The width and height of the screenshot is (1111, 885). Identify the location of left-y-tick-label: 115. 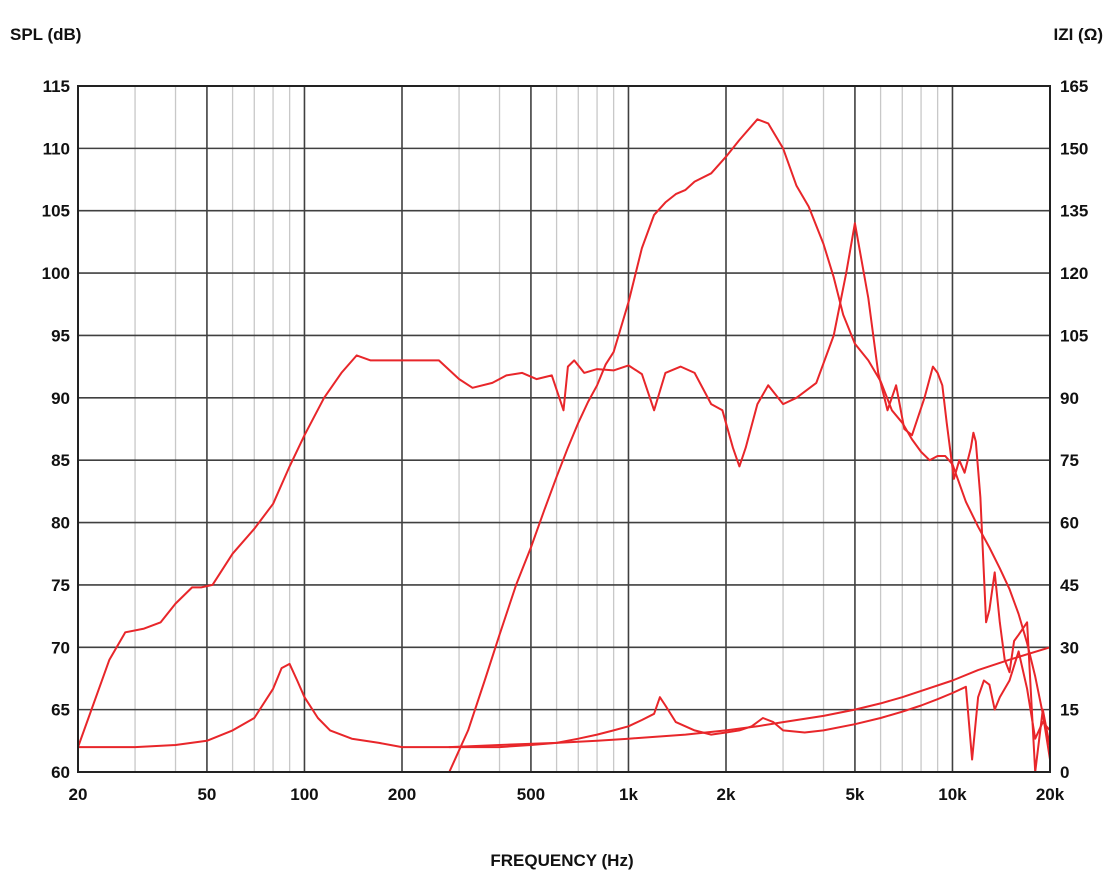
(56, 86).